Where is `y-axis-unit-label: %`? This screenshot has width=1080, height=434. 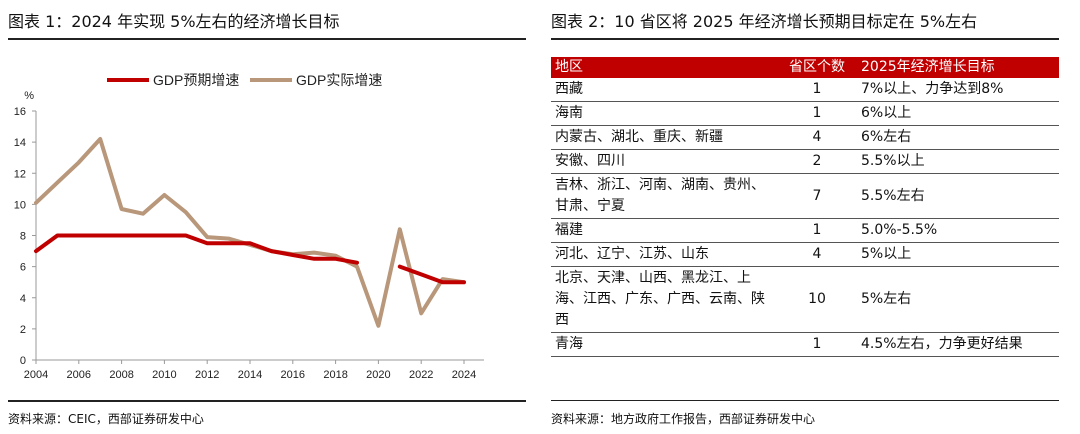
y-axis-unit-label: % is located at coordinates (29, 96).